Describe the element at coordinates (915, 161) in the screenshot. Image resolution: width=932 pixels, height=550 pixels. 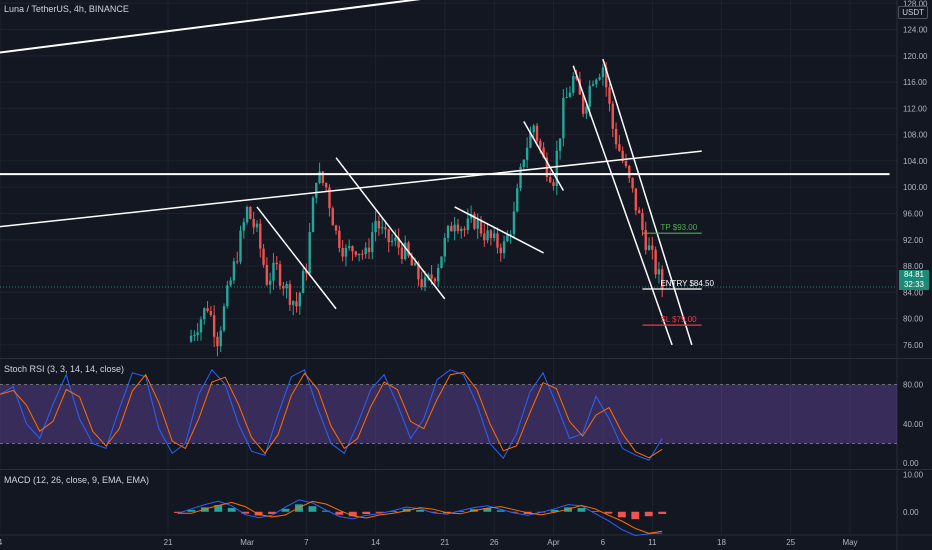
I see `y-tick-label: 104.00` at that location.